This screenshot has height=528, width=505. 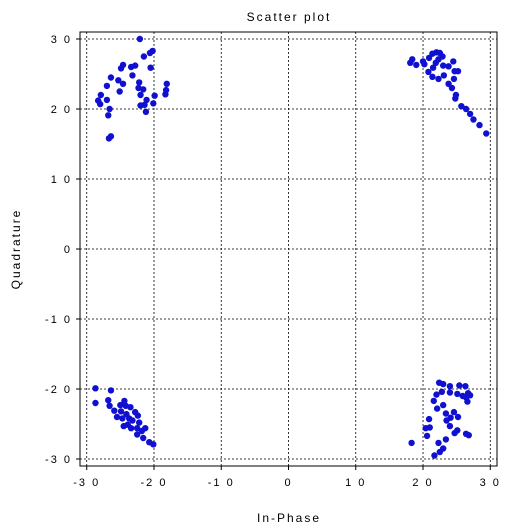 What do you see at coordinates (490, 483) in the screenshot?
I see `x-tick-label: 3 0` at bounding box center [490, 483].